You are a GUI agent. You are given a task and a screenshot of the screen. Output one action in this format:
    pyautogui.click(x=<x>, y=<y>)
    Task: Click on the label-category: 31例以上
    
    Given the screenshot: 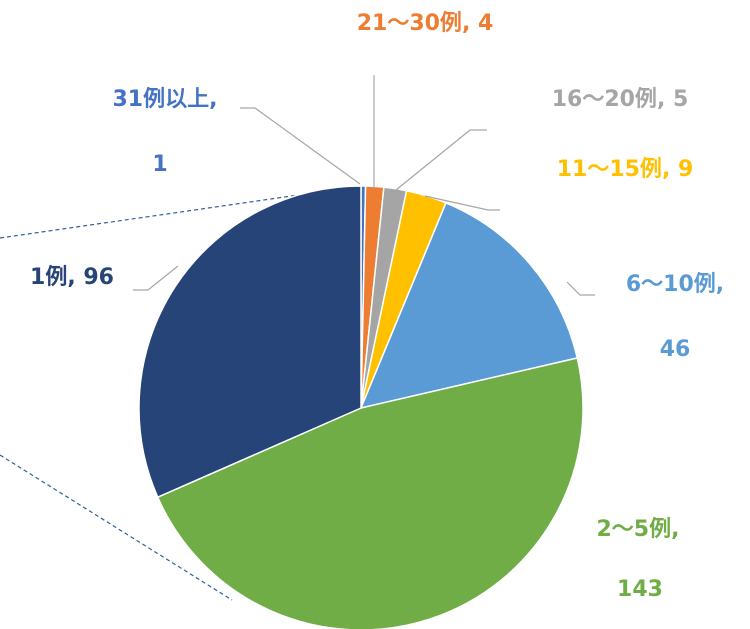 What is the action you would take?
    pyautogui.click(x=161, y=99)
    